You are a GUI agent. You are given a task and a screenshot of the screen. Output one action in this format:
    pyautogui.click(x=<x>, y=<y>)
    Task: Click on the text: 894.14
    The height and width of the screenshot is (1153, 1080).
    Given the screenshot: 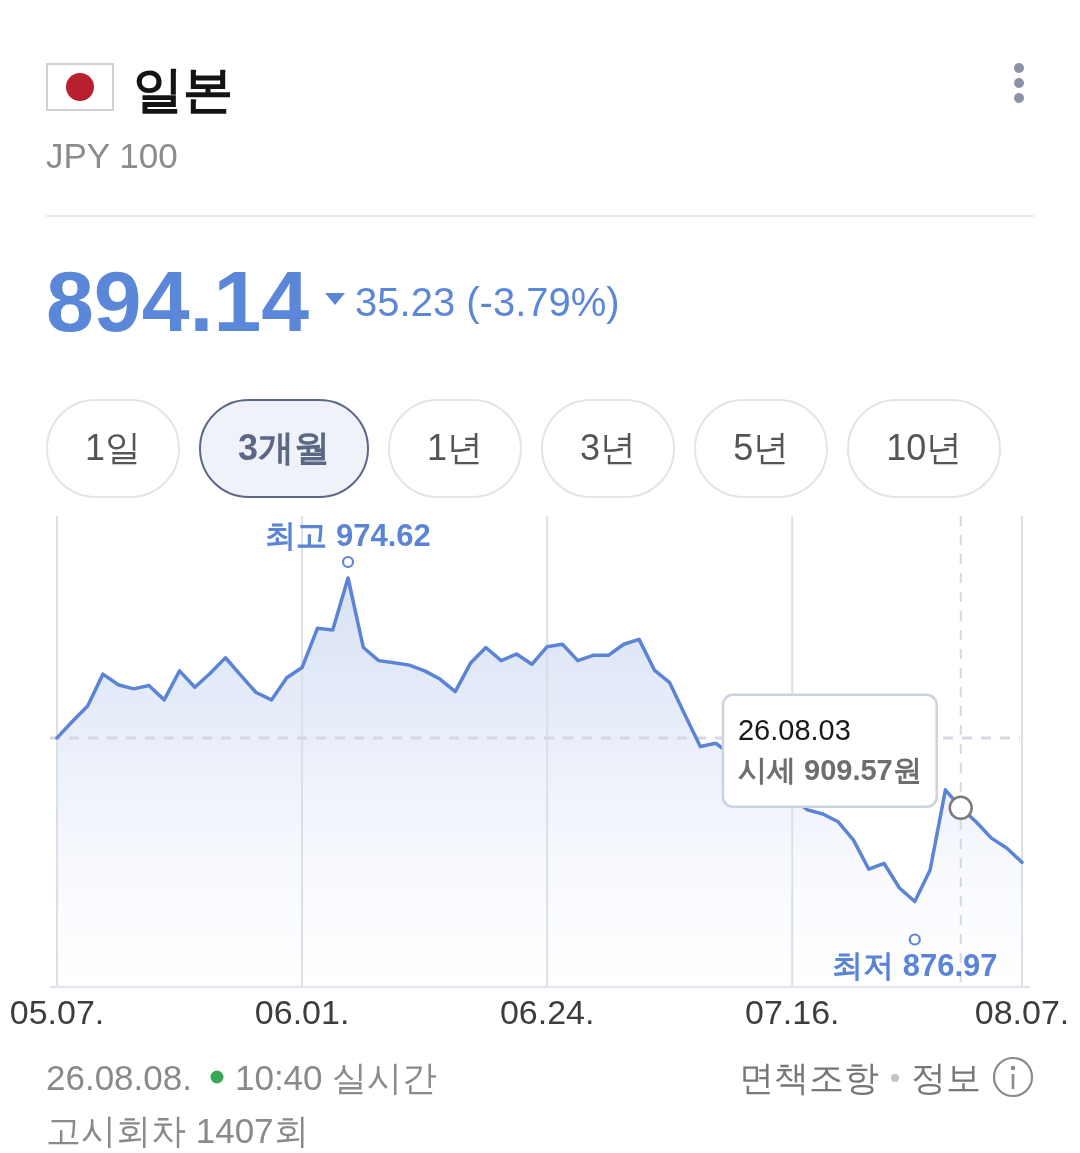 What is the action you would take?
    pyautogui.click(x=178, y=301)
    